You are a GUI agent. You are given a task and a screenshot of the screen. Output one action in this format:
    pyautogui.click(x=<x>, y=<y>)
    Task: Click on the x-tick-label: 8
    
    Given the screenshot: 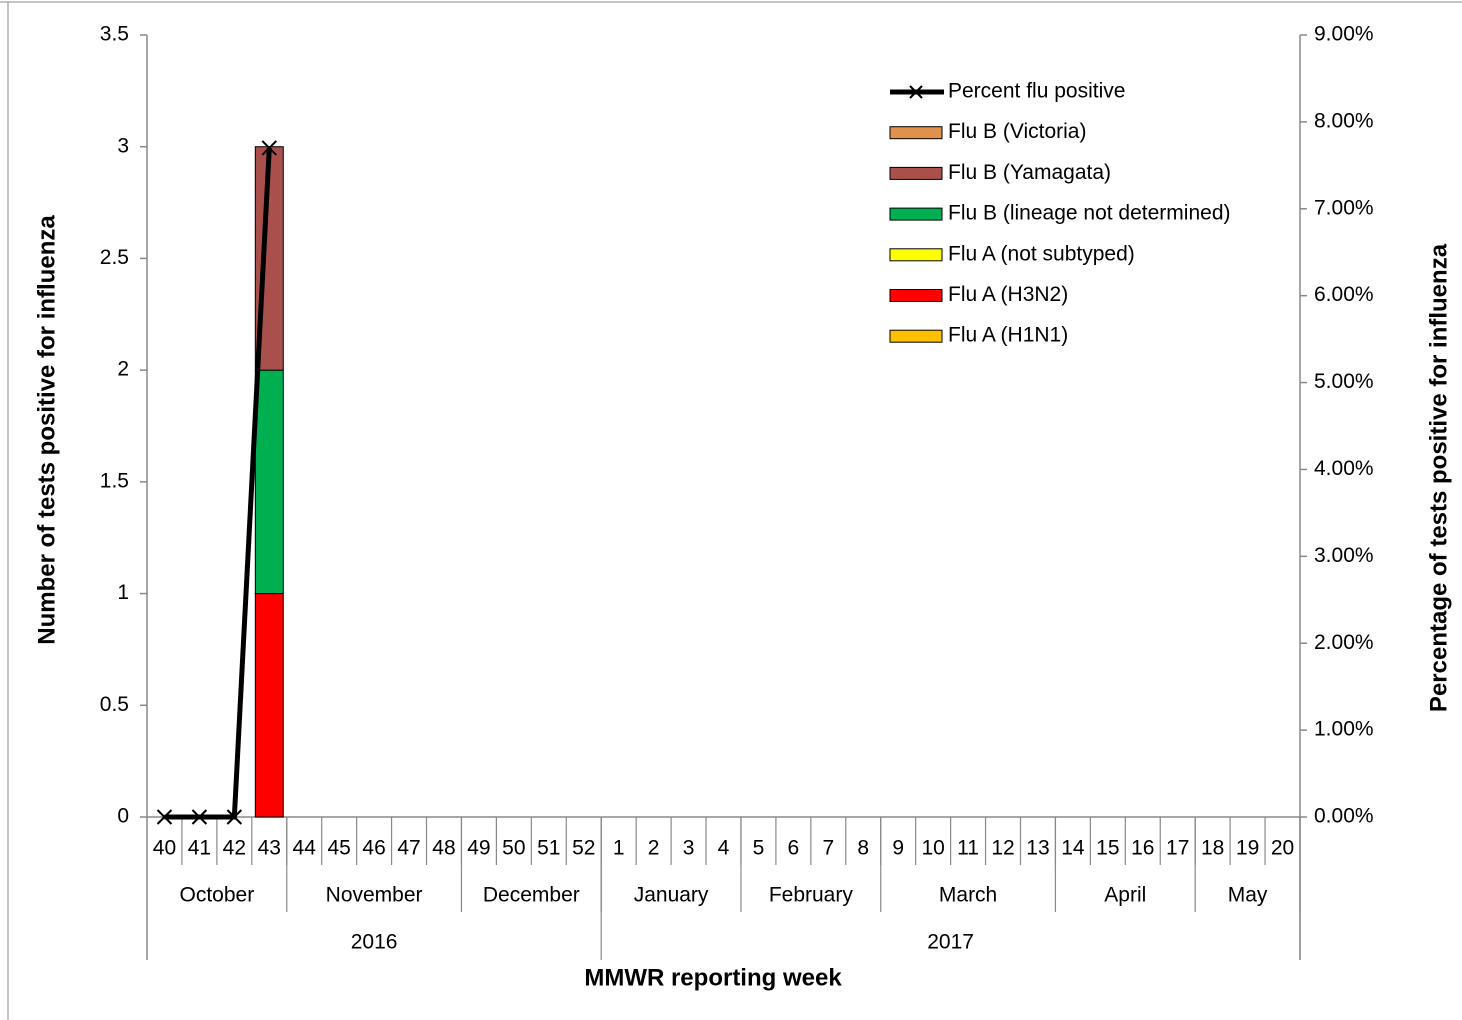 What is the action you would take?
    pyautogui.click(x=863, y=848)
    